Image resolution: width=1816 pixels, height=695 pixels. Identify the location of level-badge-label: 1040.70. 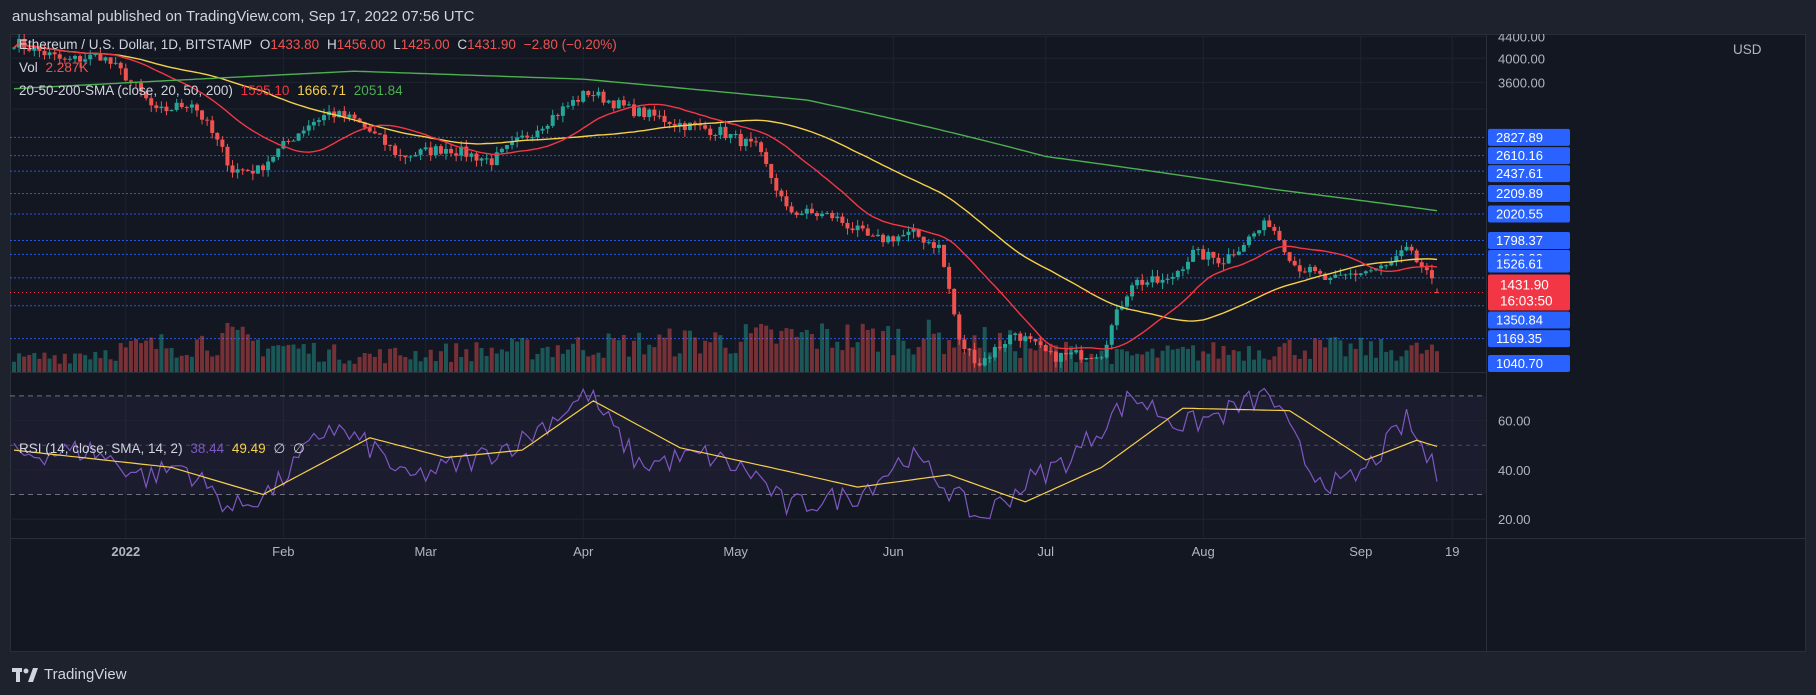
(1519, 363).